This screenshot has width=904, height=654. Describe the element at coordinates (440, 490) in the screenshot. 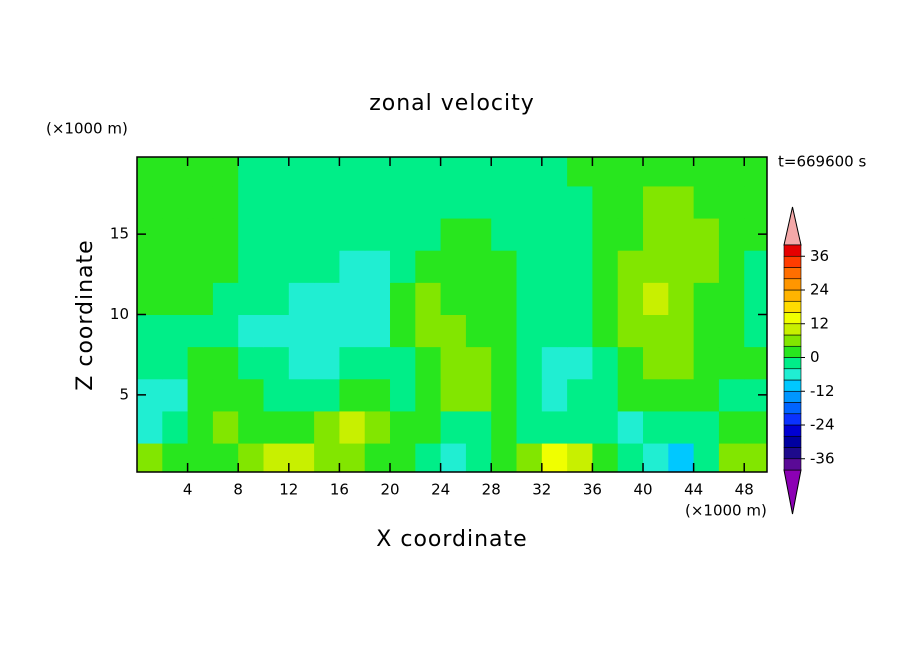

I see `x-tick-label: 24` at that location.